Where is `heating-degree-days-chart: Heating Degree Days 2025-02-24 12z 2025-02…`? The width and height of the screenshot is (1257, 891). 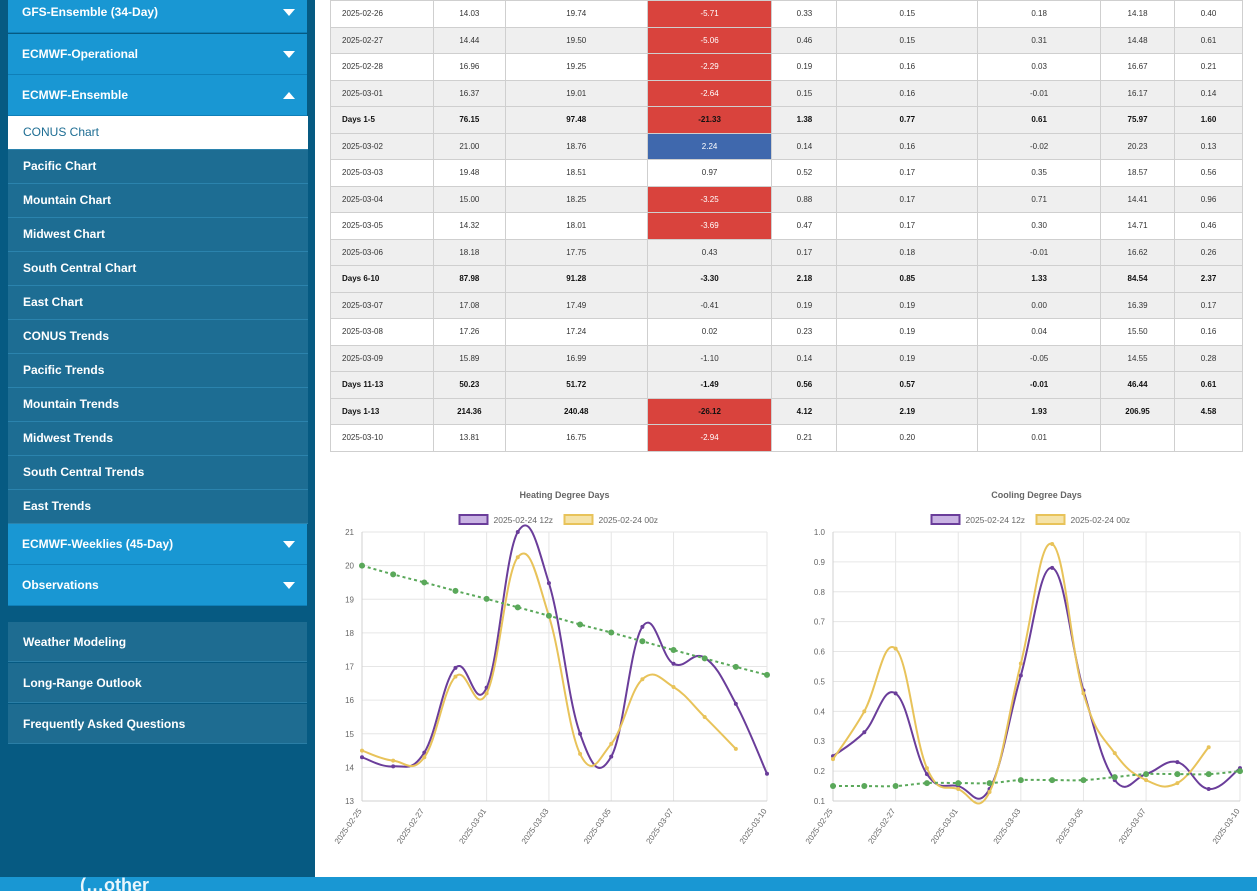
heating-degree-days-chart: Heating Degree Days 2025-02-24 12z 2025-02… is located at coordinates (551, 668).